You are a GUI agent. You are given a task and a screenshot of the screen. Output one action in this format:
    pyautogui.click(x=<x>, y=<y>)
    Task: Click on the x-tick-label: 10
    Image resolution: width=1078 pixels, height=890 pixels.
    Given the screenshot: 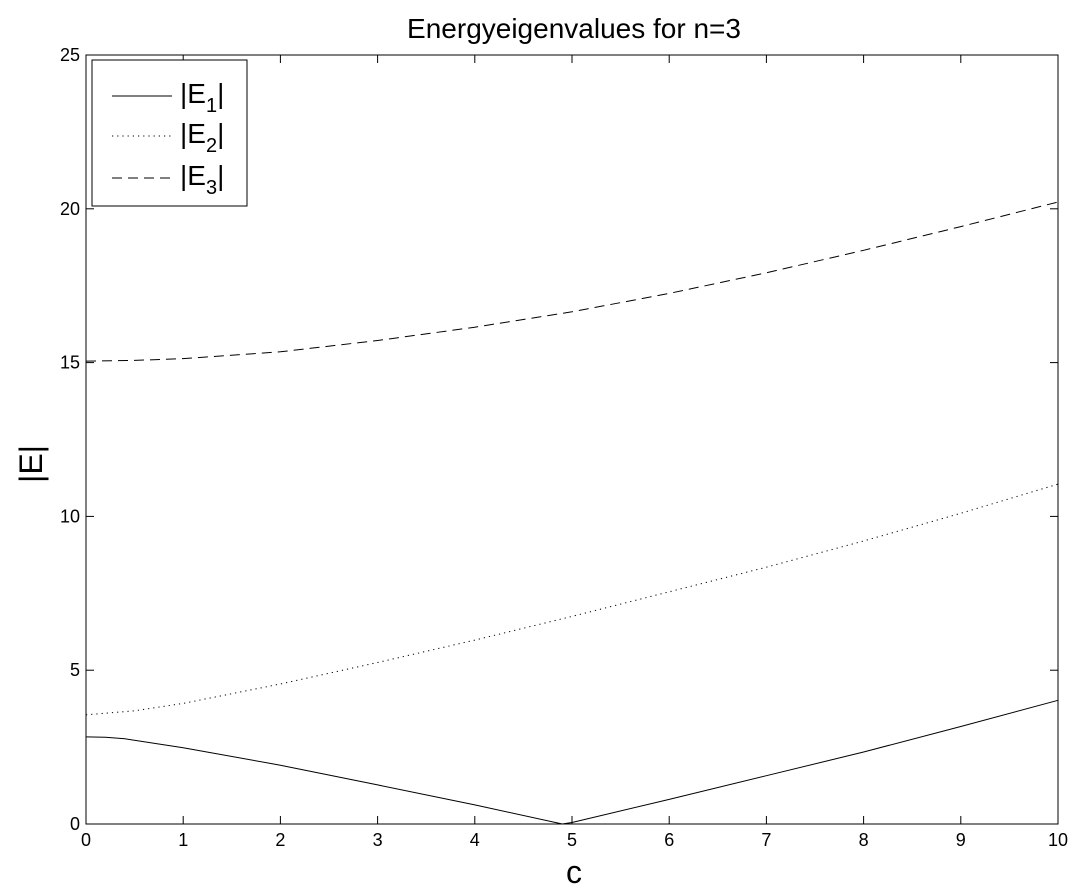 What is the action you would take?
    pyautogui.click(x=1058, y=840)
    